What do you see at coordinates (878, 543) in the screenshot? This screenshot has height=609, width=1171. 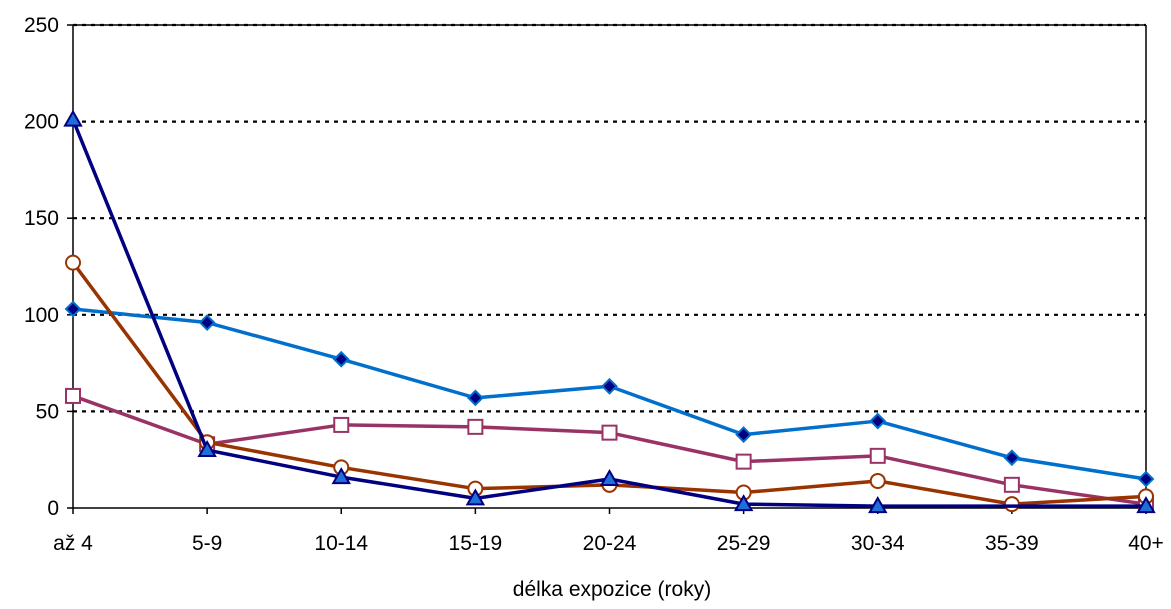 I see `x-tick-label: 30-34` at bounding box center [878, 543].